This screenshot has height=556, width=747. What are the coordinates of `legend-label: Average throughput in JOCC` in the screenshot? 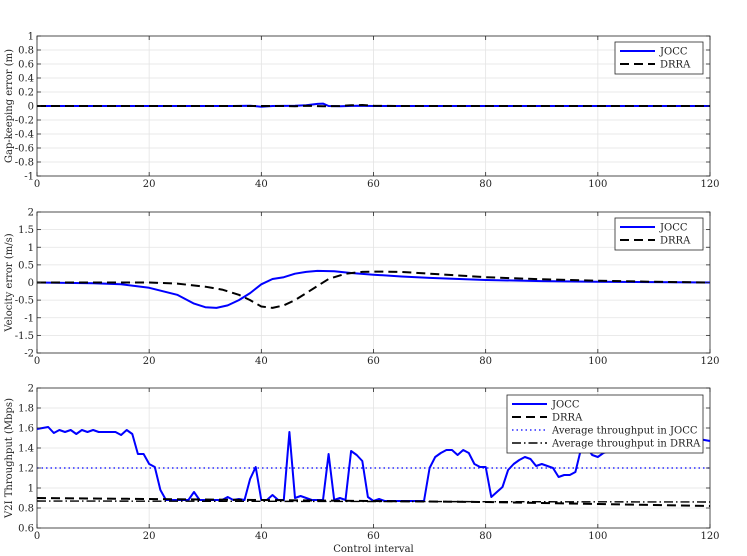 It's located at (624, 431).